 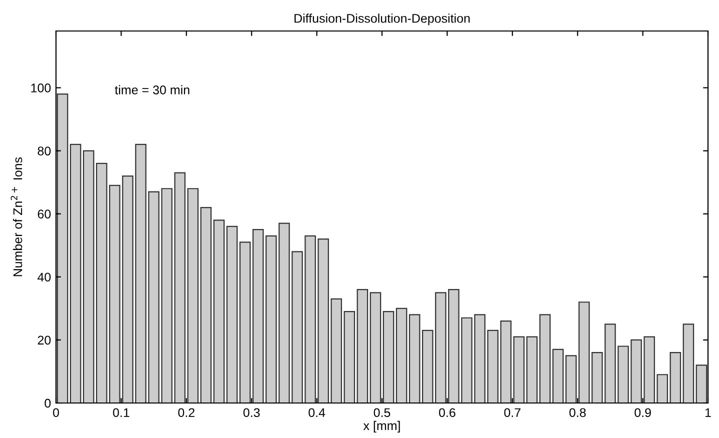 I want to click on x-tick-label: 0, so click(x=56, y=413).